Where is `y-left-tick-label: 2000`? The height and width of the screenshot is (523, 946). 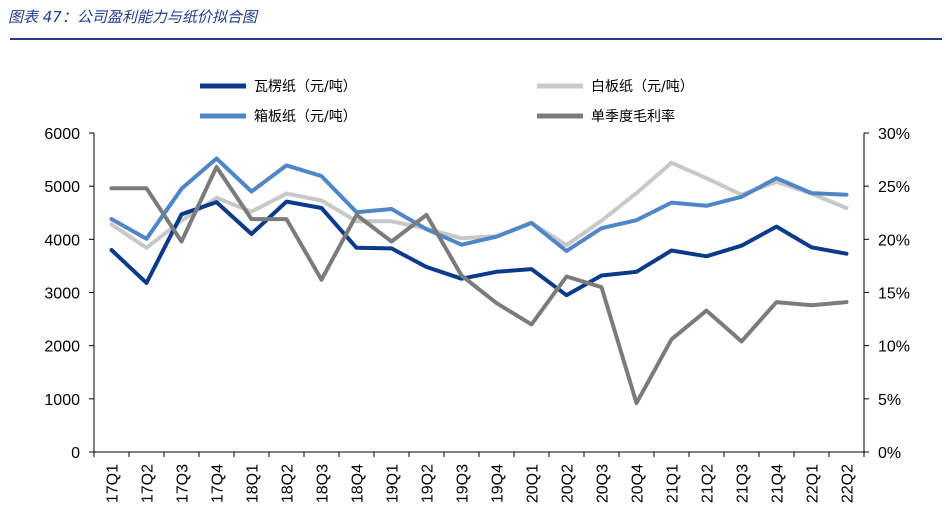
y-left-tick-label: 2000 is located at coordinates (62, 347).